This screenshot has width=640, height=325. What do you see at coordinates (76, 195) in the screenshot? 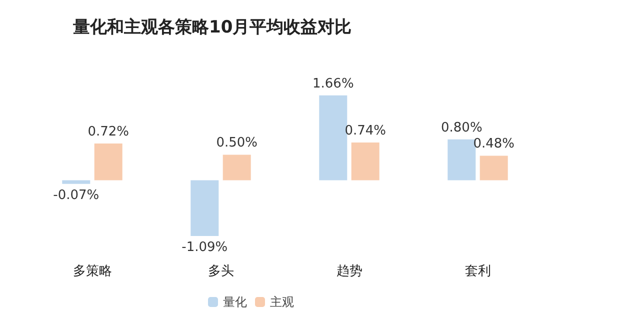
I see `data-label: -0.07%` at bounding box center [76, 195].